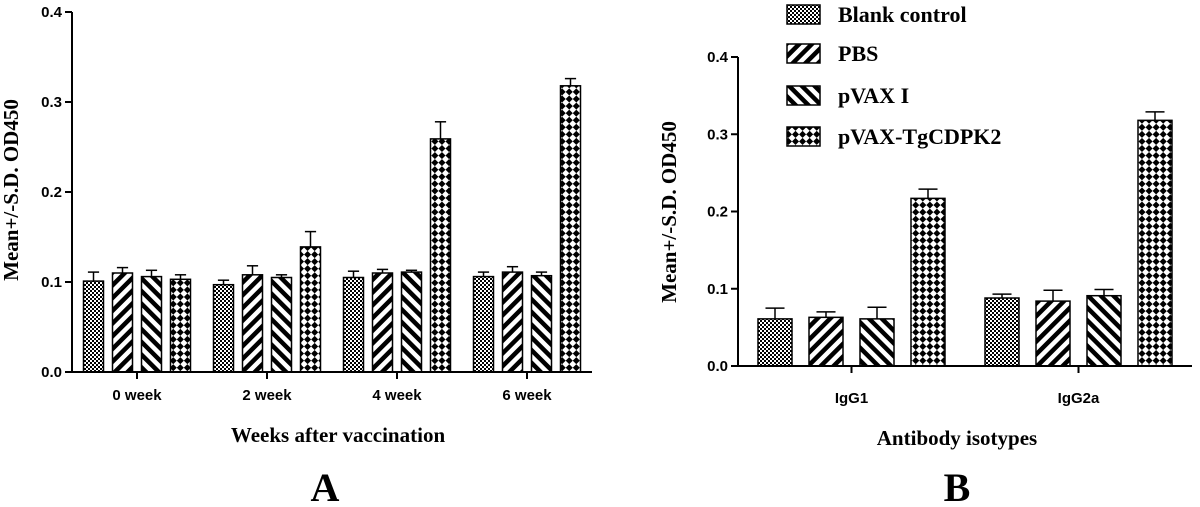  Describe the element at coordinates (51, 372) in the screenshot. I see `panel-a-y-tick-label: 0.0` at that location.